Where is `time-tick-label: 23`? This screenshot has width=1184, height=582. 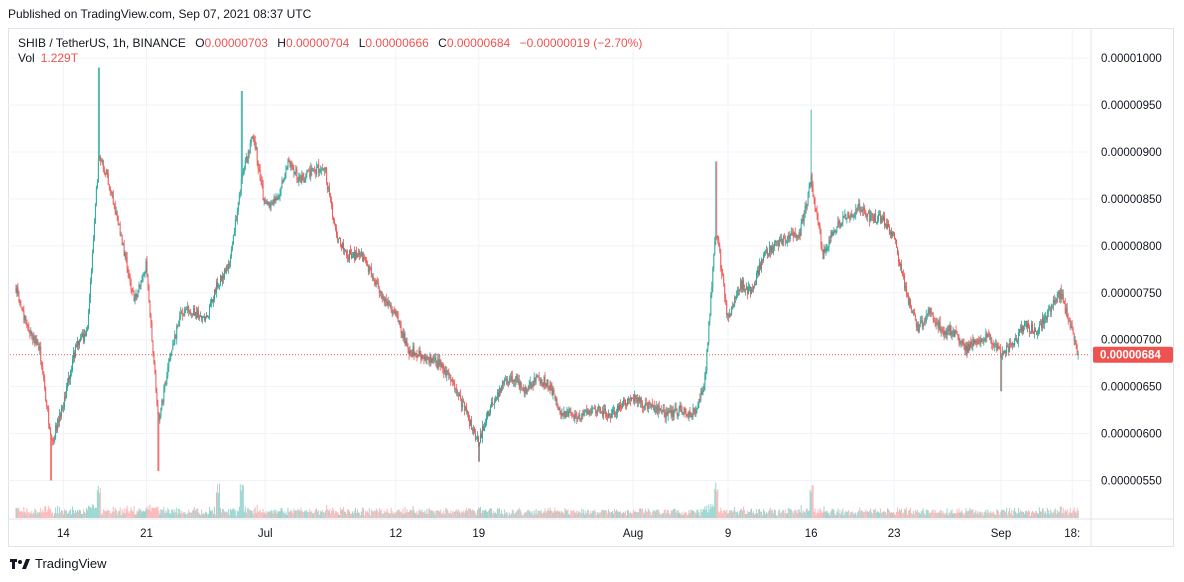 time-tick-label: 23 is located at coordinates (894, 534).